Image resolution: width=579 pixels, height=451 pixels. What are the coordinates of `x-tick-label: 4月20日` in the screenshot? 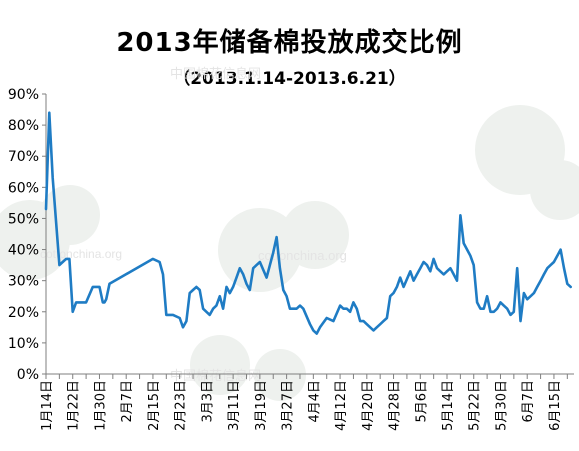 It's located at (368, 405).